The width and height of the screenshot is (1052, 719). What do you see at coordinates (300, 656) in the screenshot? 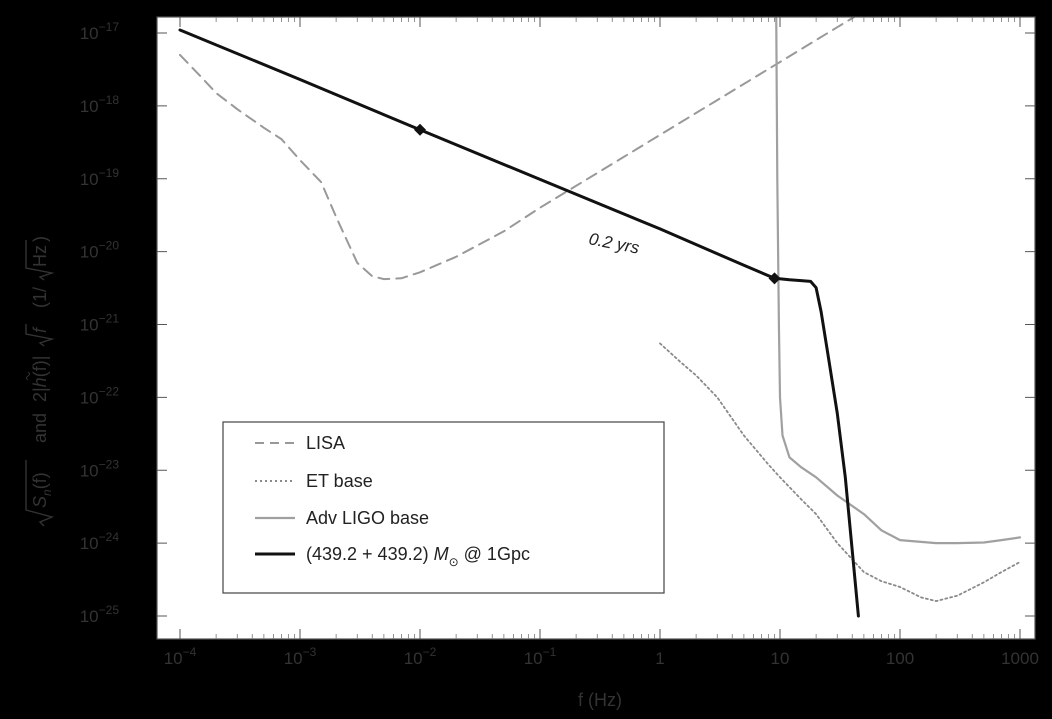
I see `x-tick-label-1: 10⁻³` at bounding box center [300, 656].